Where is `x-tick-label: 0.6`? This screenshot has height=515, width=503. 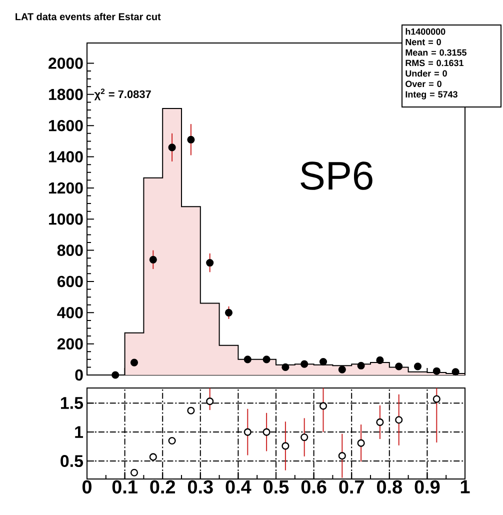
x-tick-label: 0.6 is located at coordinates (313, 487).